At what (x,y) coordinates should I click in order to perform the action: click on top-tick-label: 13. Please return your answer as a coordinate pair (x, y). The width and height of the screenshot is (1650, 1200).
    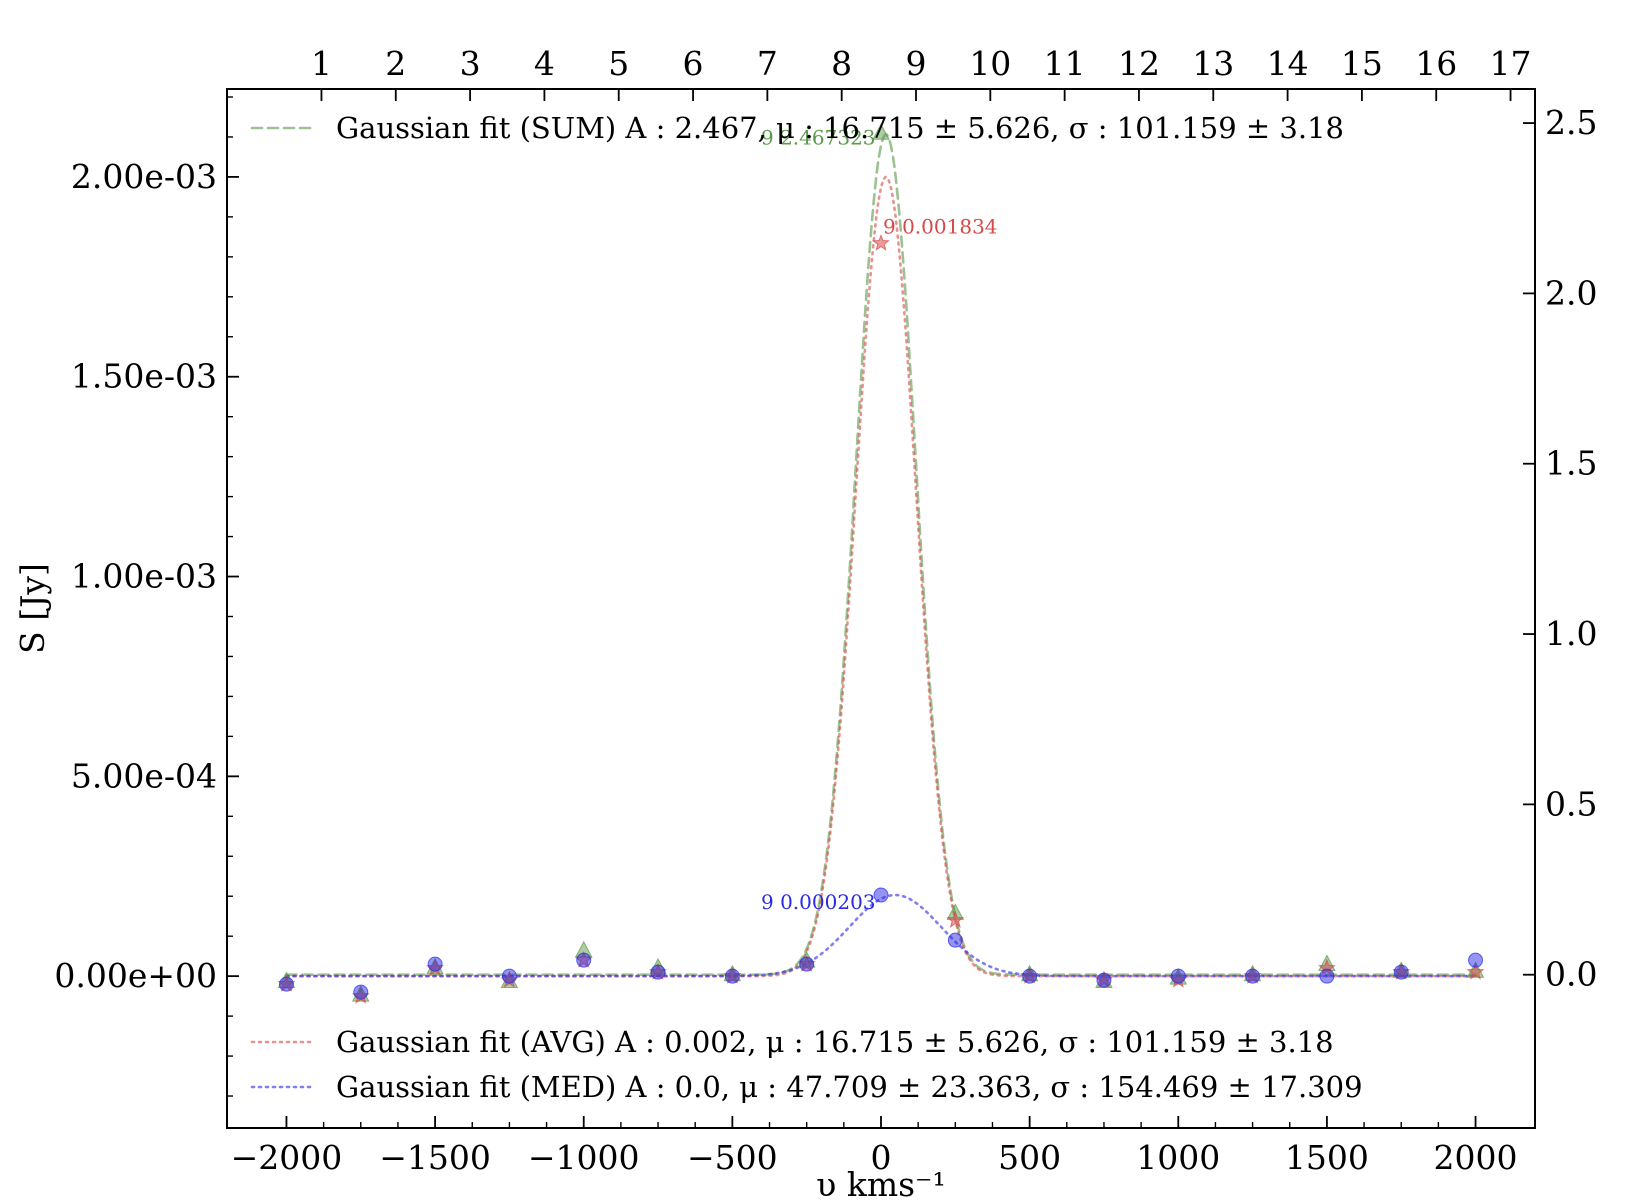
    Looking at the image, I should click on (1213, 63).